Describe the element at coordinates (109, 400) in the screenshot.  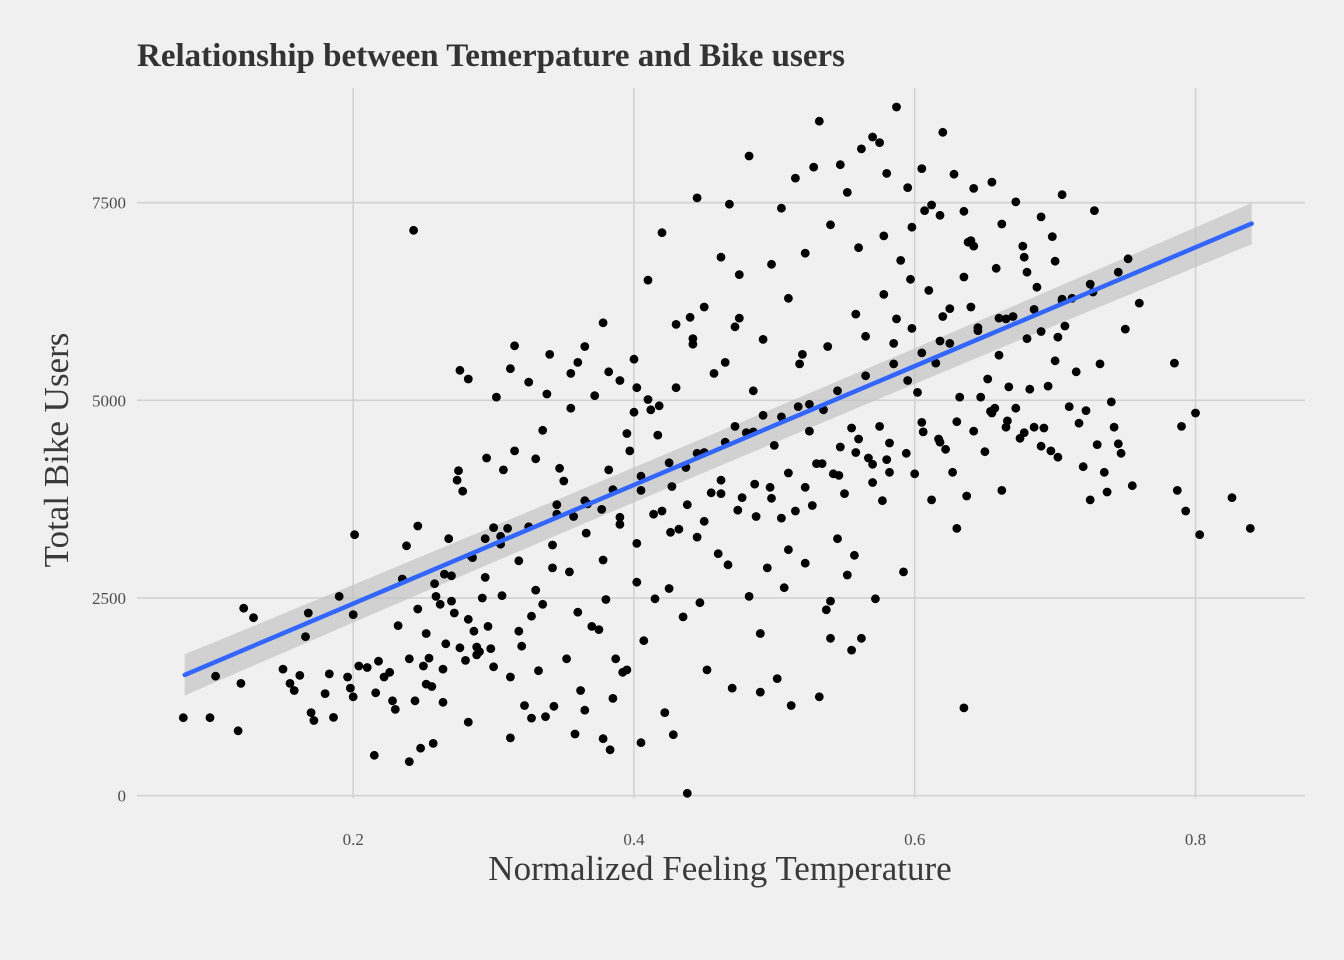
I see `y-tick-label: 5000` at that location.